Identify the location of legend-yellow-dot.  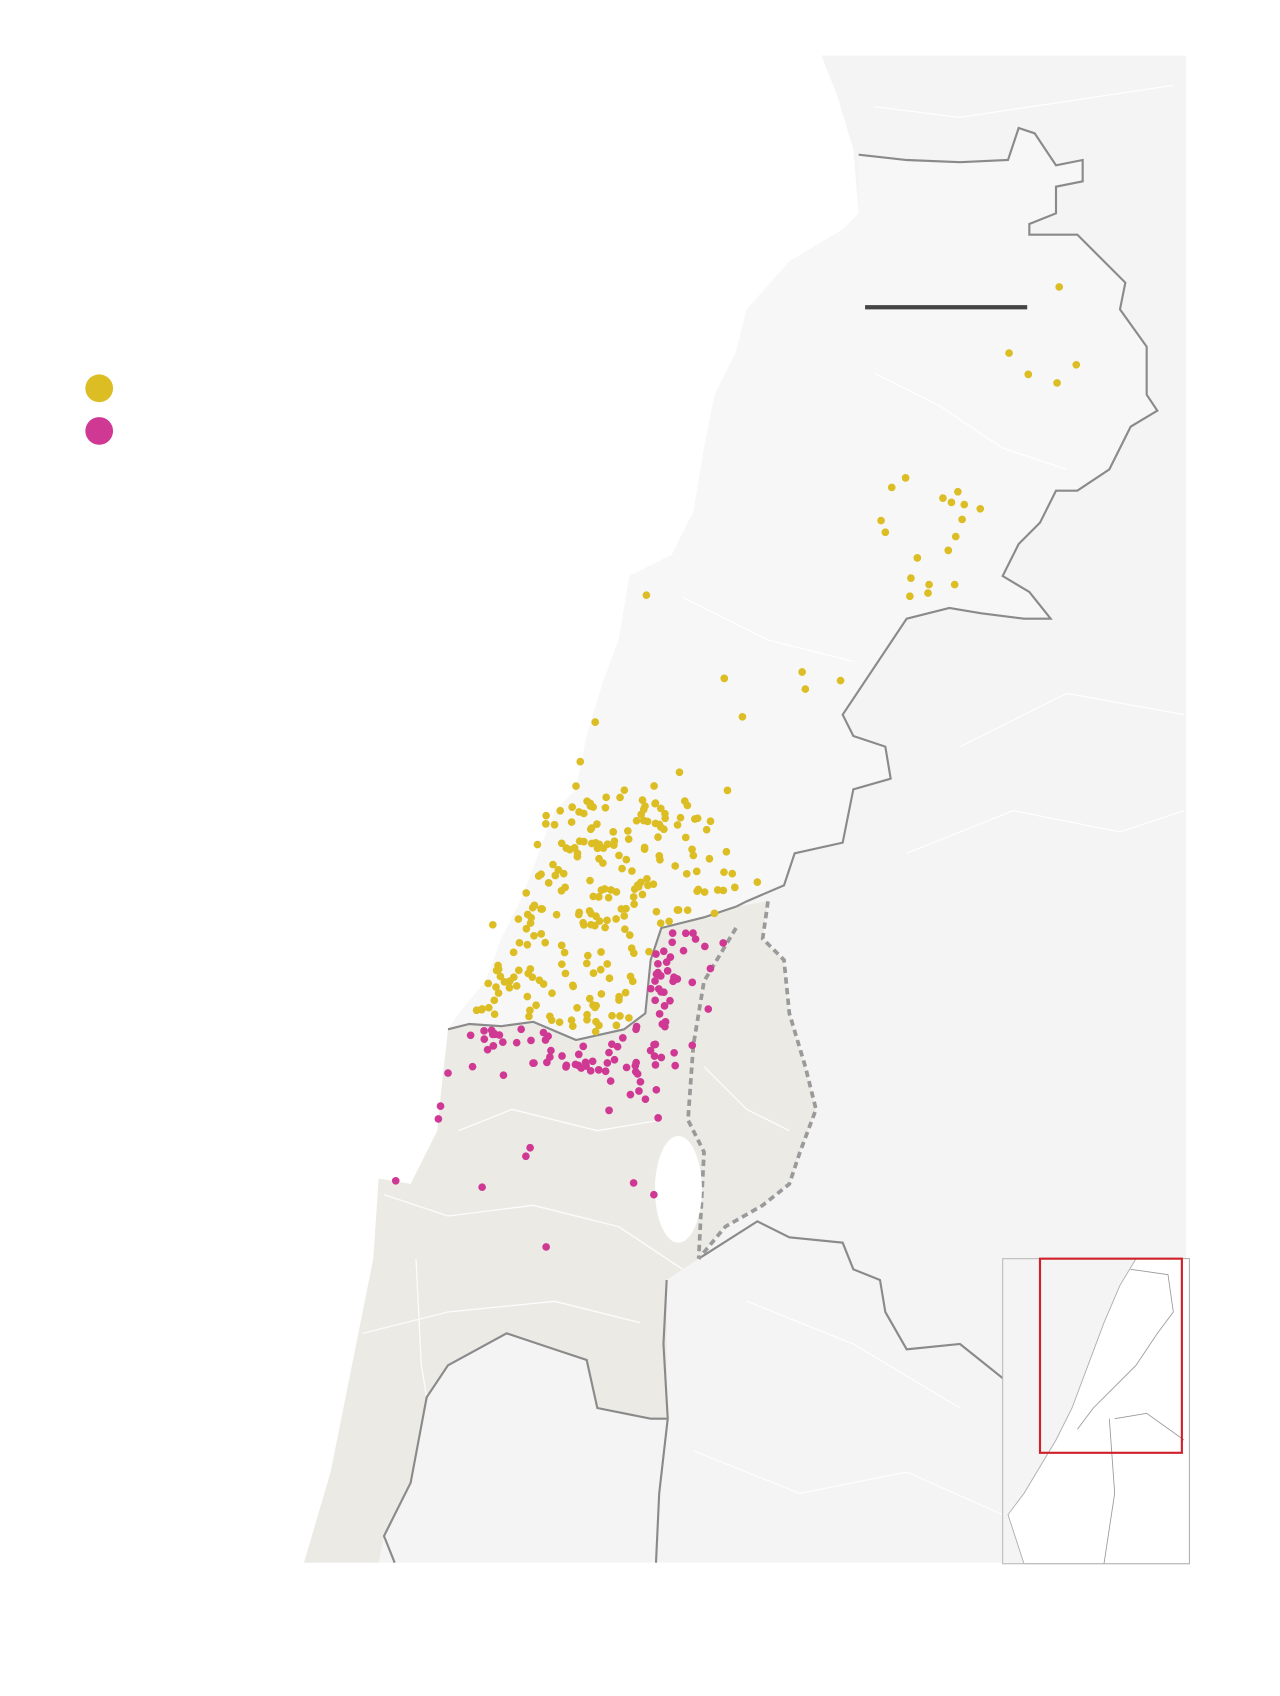
(99, 388).